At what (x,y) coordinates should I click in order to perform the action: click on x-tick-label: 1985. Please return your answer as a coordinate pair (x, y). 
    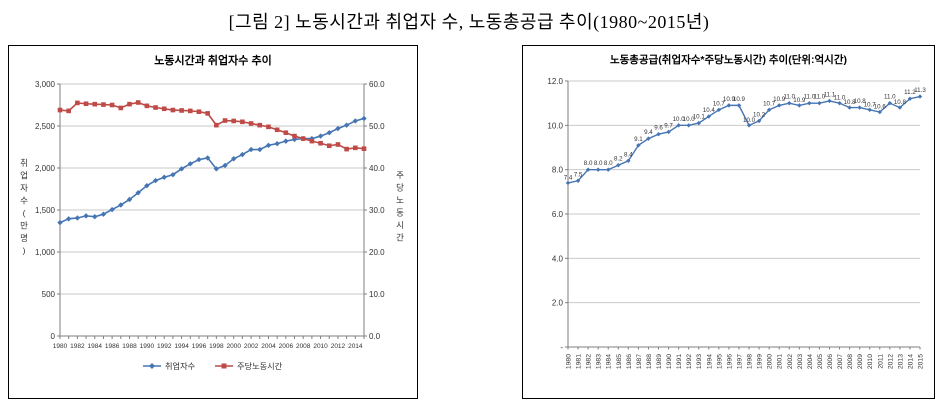
    Looking at the image, I should click on (619, 361).